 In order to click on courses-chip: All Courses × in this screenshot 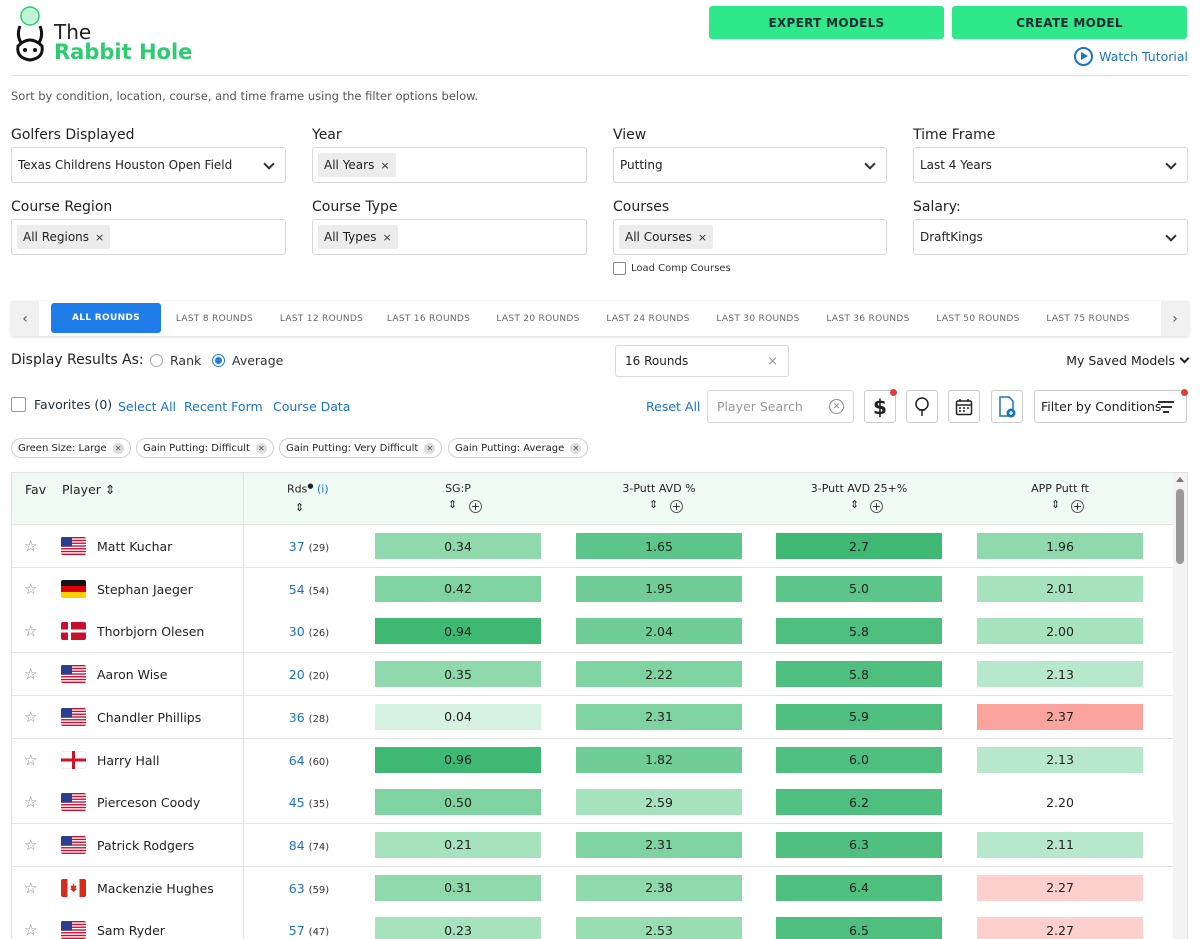, I will do `click(666, 237)`.